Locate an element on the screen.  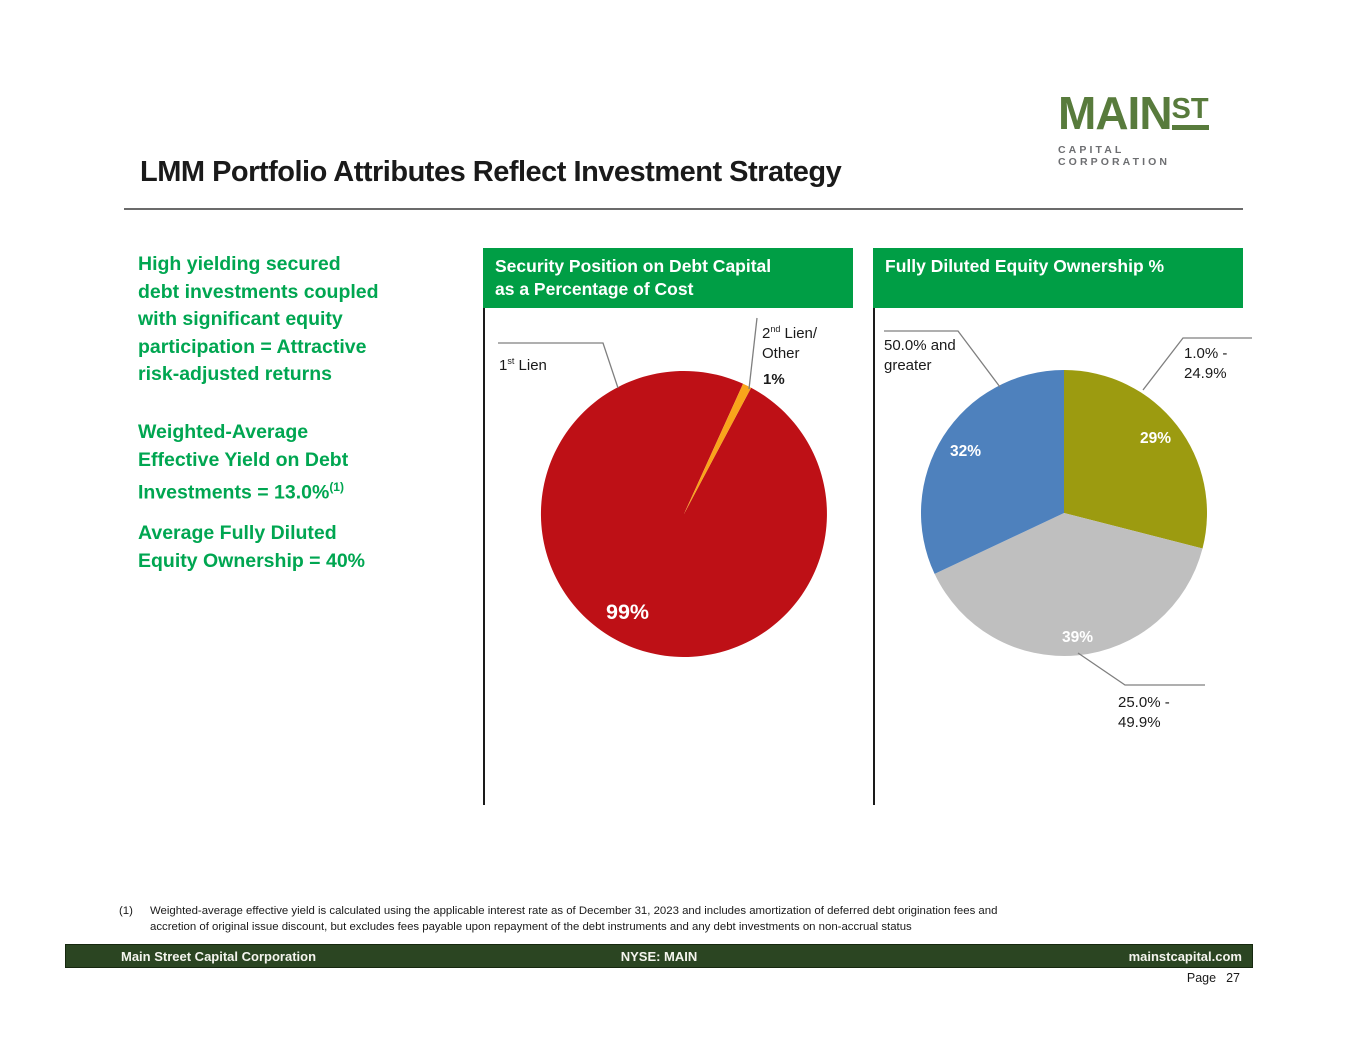
logo-main-text: MAIN is located at coordinates (1115, 113).